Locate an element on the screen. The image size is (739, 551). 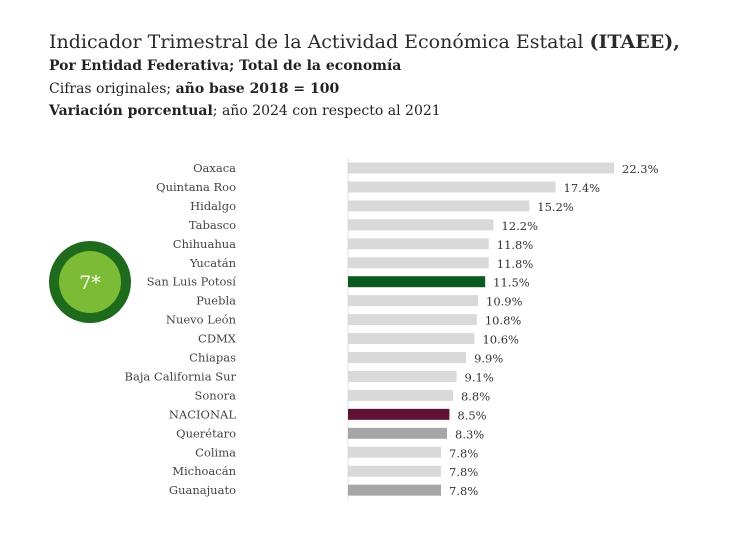
value-label: 17.4% is located at coordinates (582, 188).